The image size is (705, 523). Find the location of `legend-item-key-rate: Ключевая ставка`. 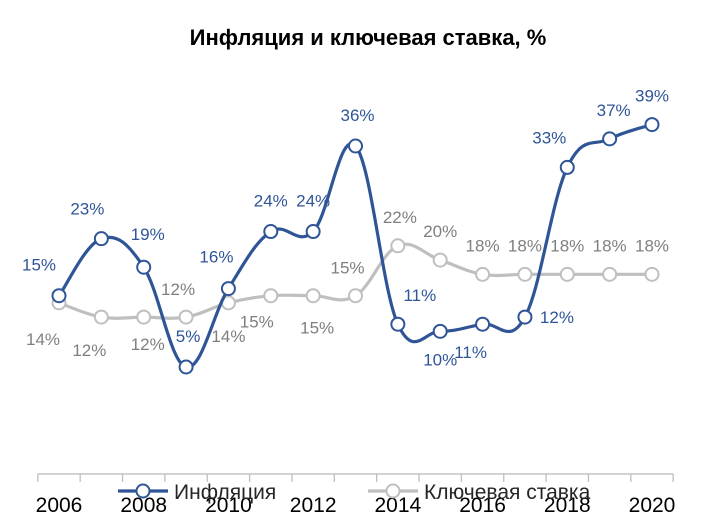

legend-item-key-rate: Ключевая ставка is located at coordinates (479, 492).